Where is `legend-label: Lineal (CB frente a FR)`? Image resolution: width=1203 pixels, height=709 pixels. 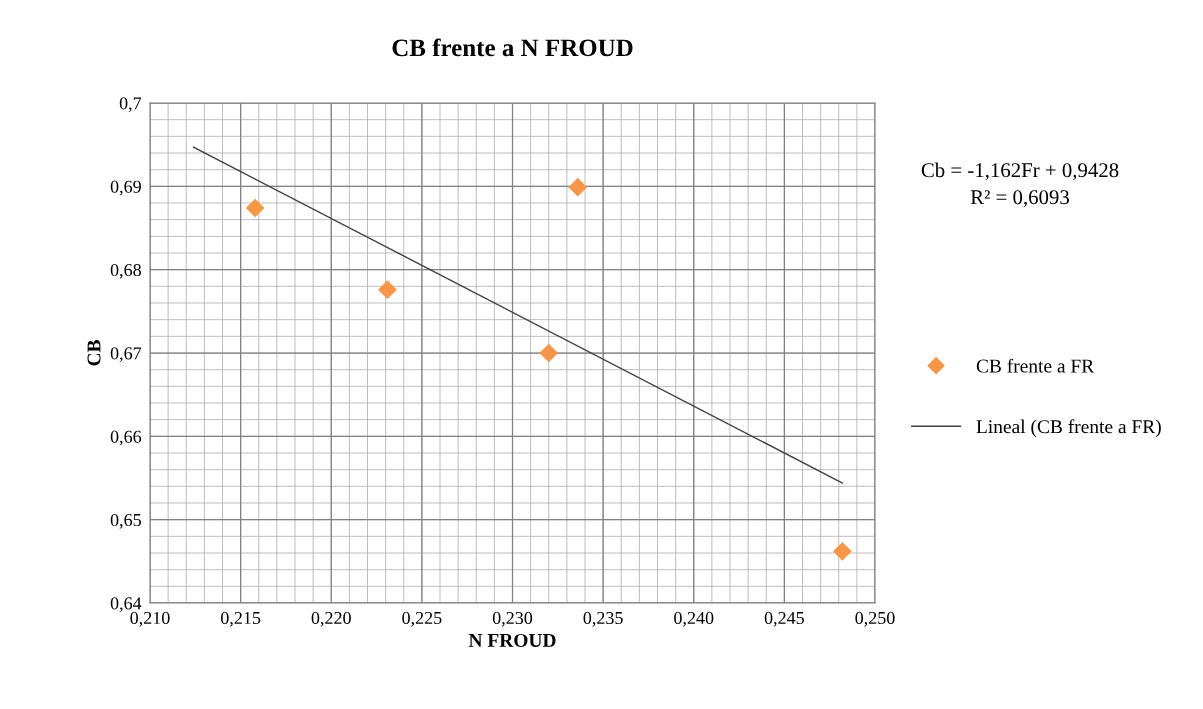 legend-label: Lineal (CB frente a FR) is located at coordinates (1068, 428).